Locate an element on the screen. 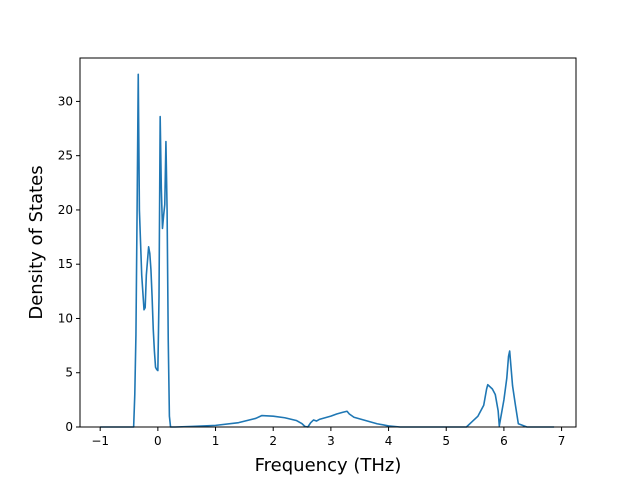  x-tick-label: 1 is located at coordinates (216, 441).